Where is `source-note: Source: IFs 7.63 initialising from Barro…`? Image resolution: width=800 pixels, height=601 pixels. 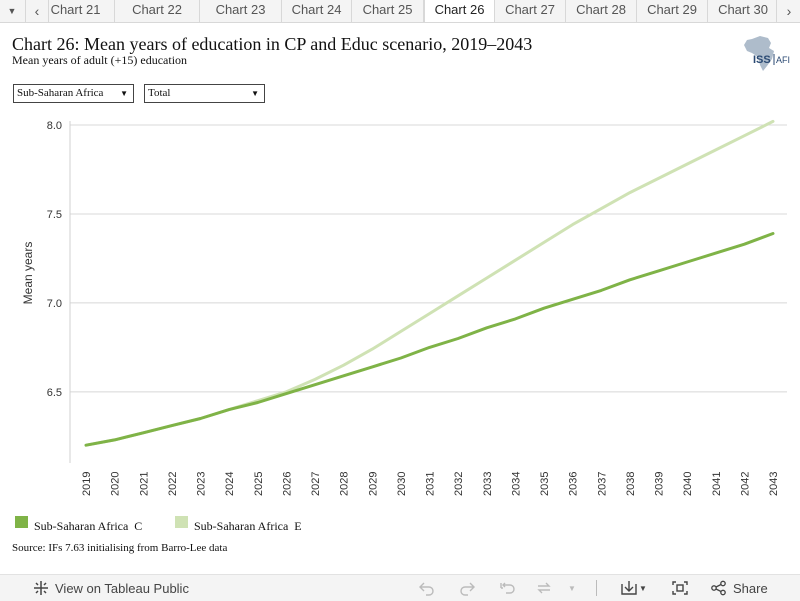 source-note: Source: IFs 7.63 initialising from Barro… is located at coordinates (120, 548).